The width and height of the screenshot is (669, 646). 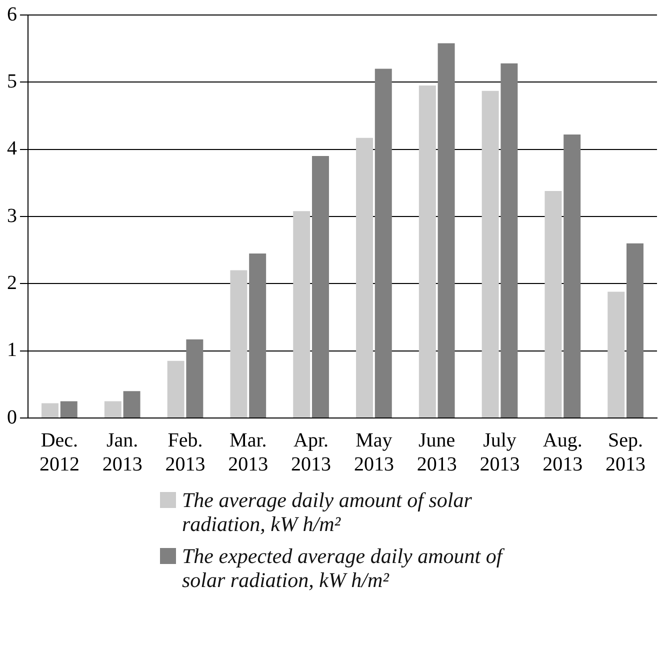 What do you see at coordinates (12, 417) in the screenshot?
I see `y-tick-label: 0` at bounding box center [12, 417].